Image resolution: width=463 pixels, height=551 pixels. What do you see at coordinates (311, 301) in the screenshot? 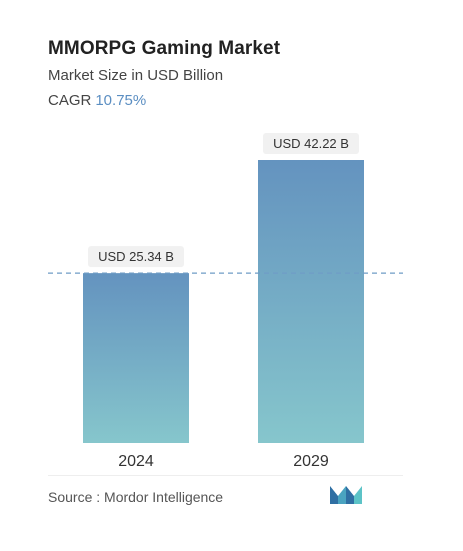
I see `bar-2029` at bounding box center [311, 301].